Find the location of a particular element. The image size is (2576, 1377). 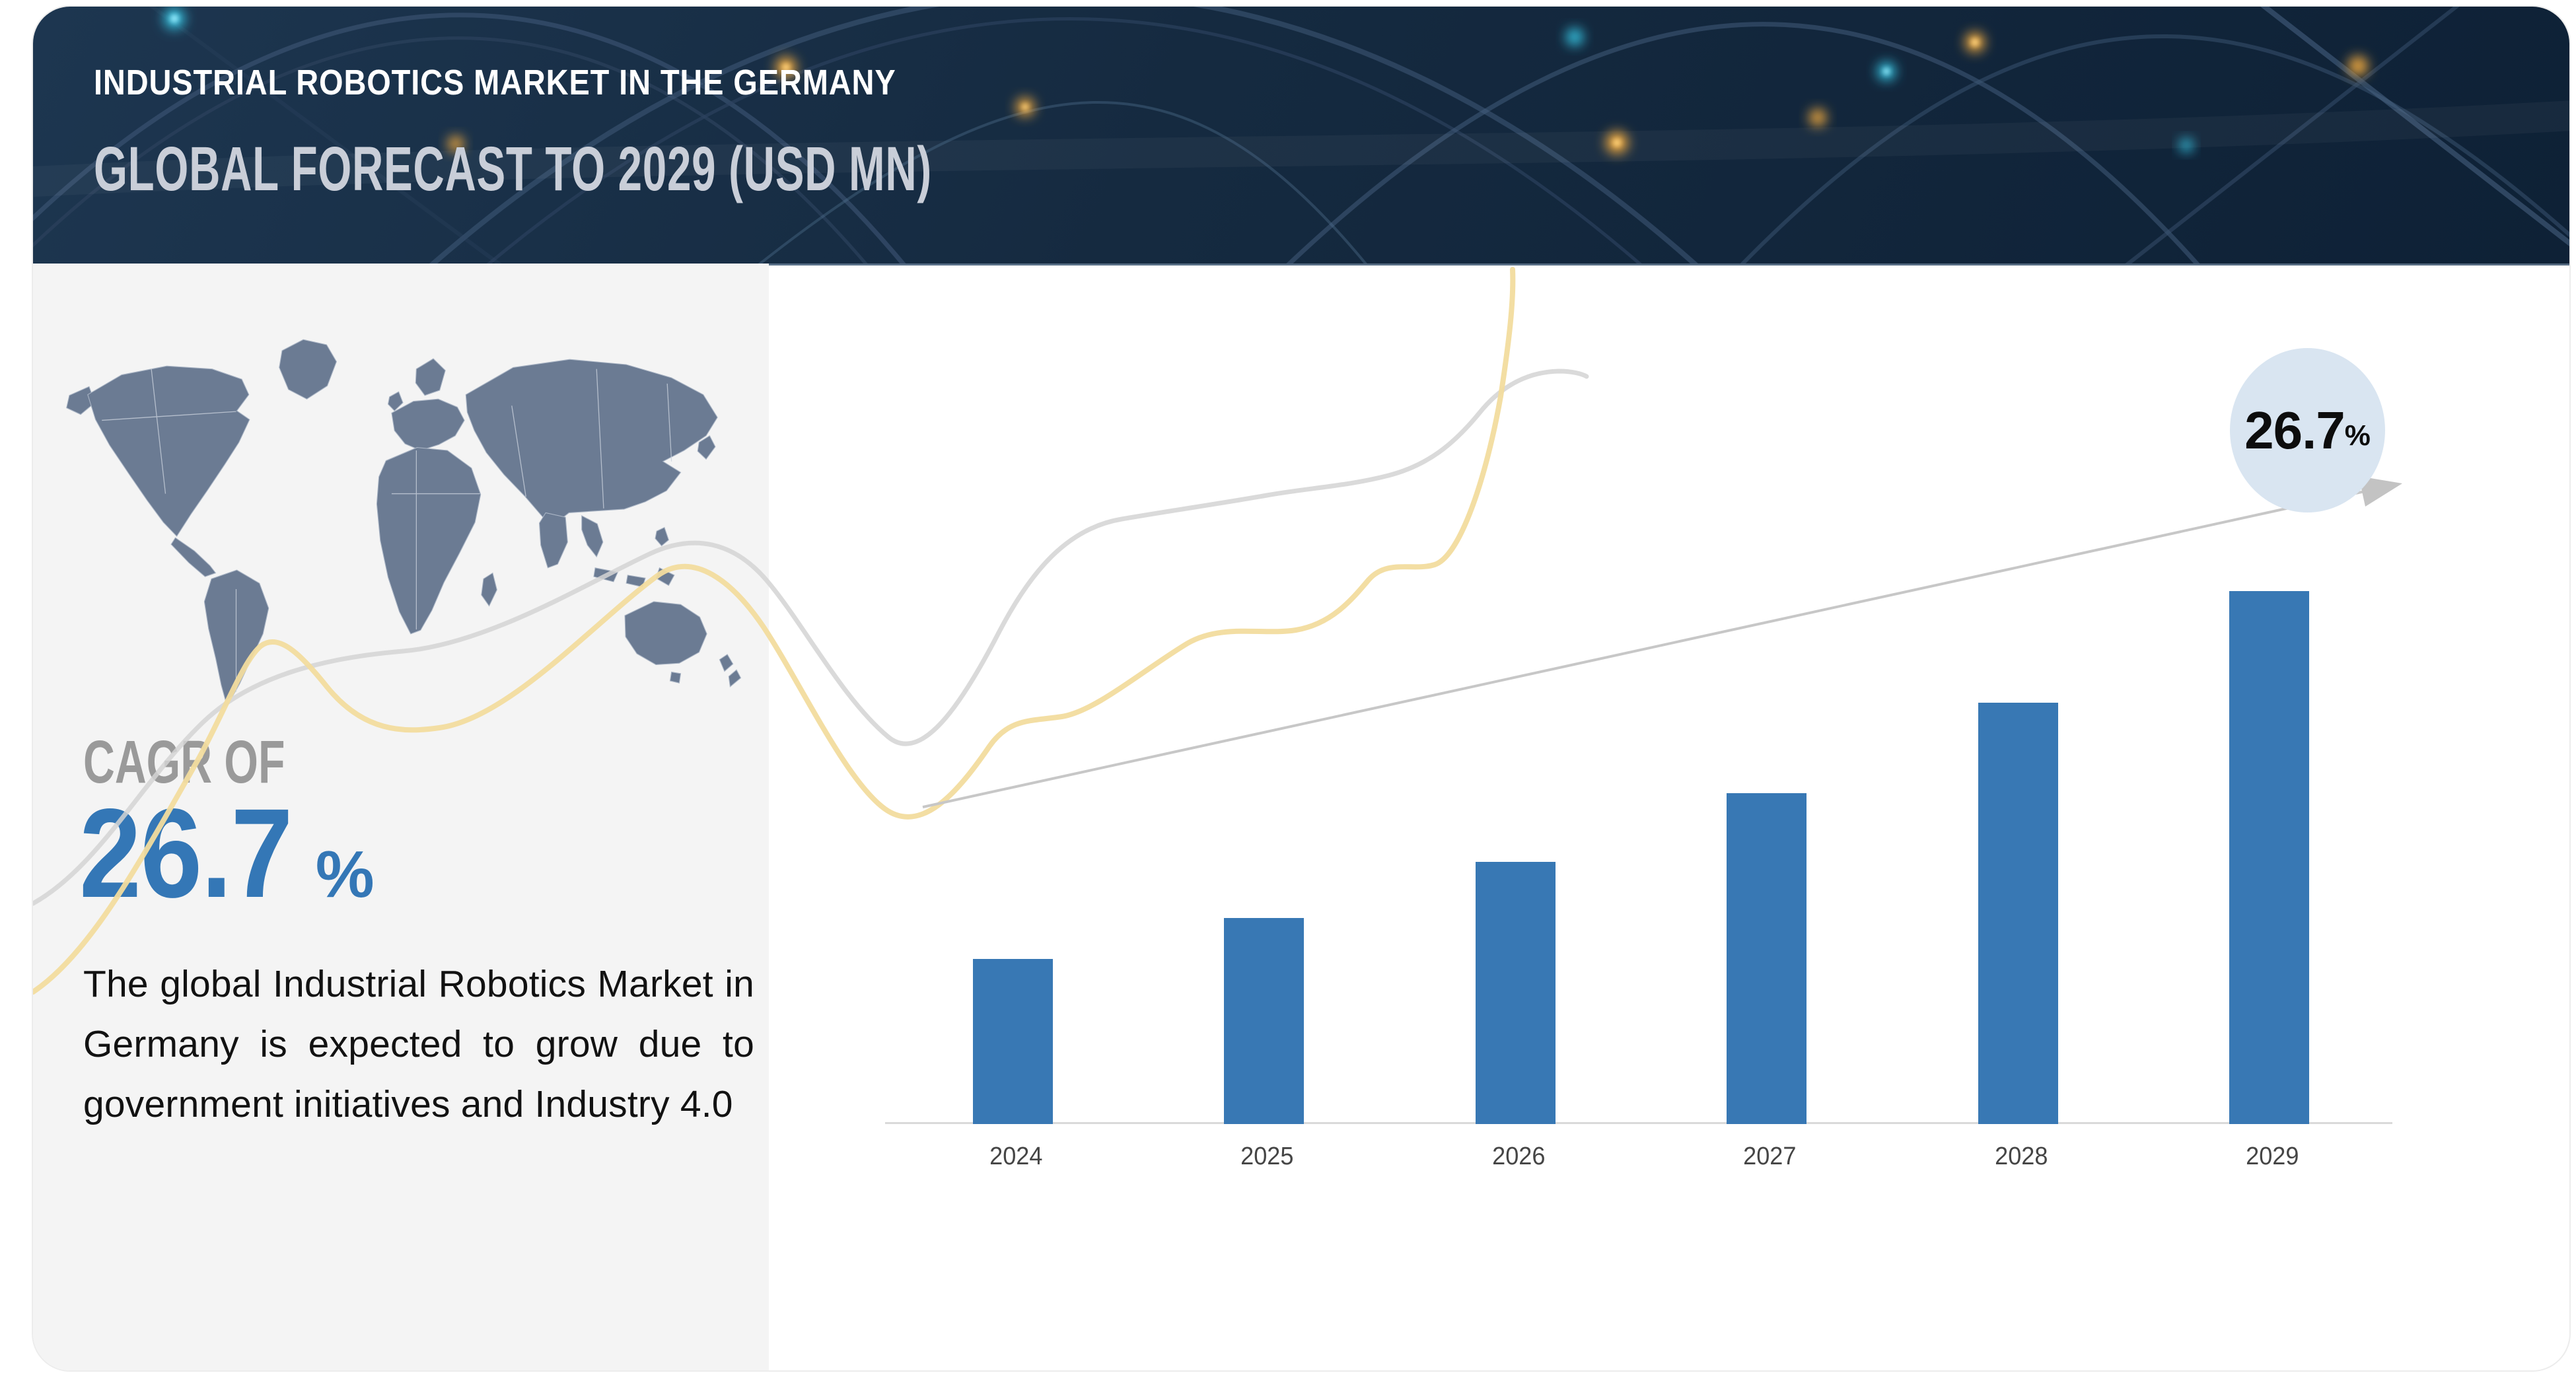

x-tick-2025: 2025 is located at coordinates (1267, 1156).